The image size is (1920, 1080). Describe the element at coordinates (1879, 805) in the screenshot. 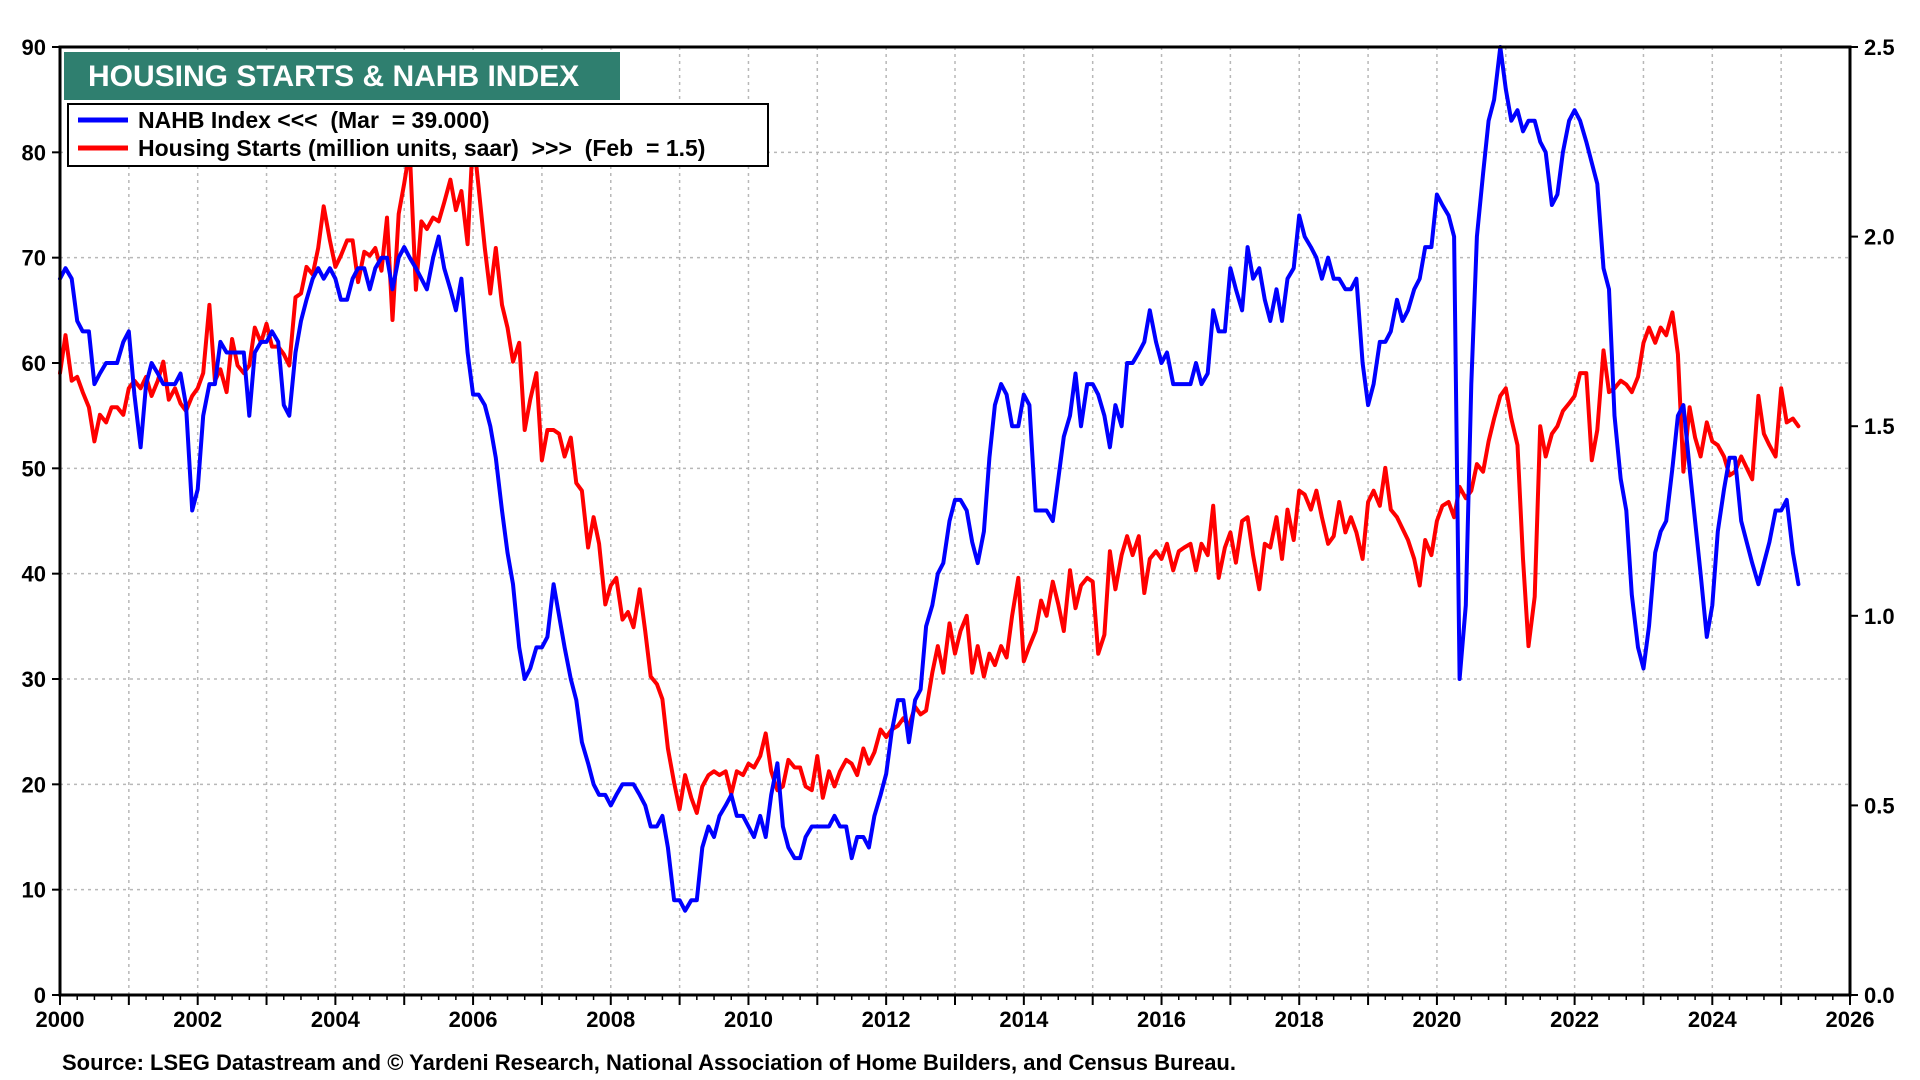

I see `right-tick-label: 0.5` at that location.